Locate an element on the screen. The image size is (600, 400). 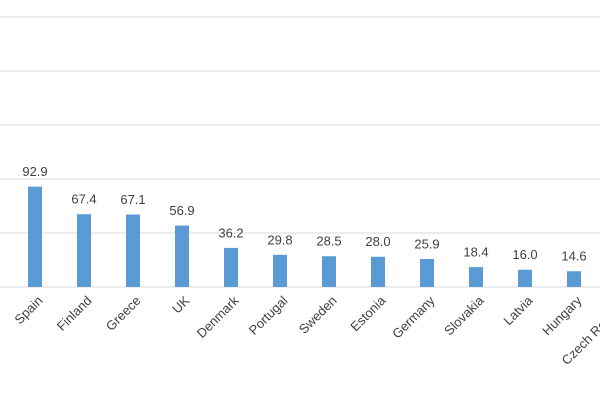
x-tick-label: Slovakia is located at coordinates (464, 315).